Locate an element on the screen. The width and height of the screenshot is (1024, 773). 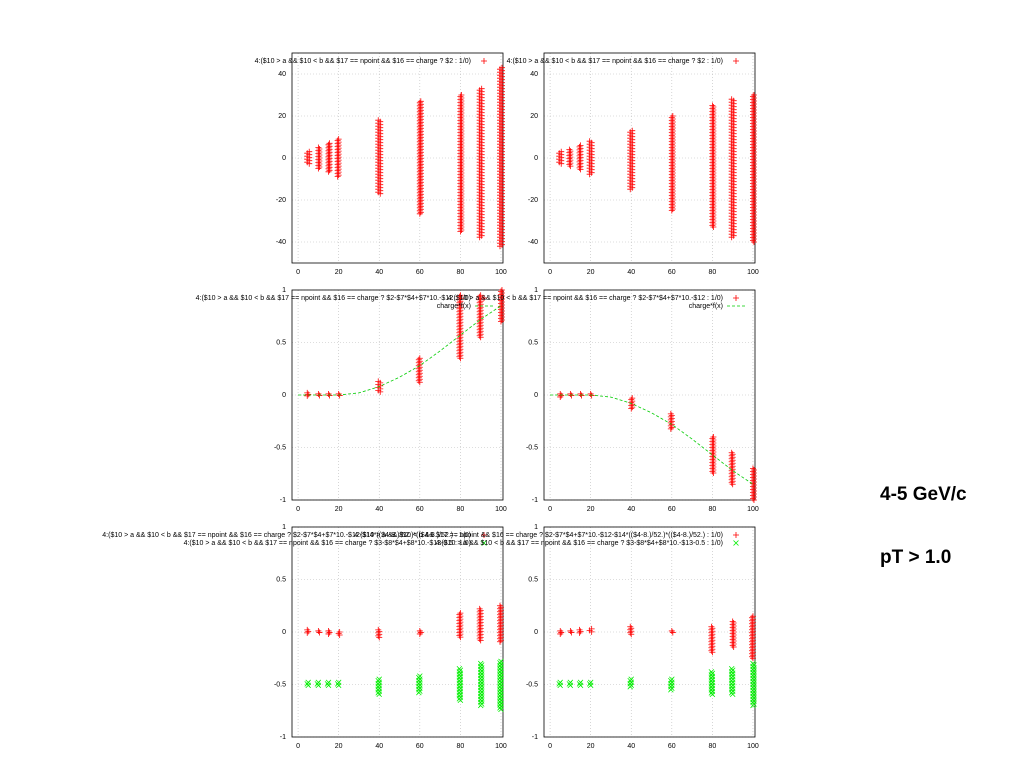
y-tick-label: -20 is located at coordinates (533, 200).